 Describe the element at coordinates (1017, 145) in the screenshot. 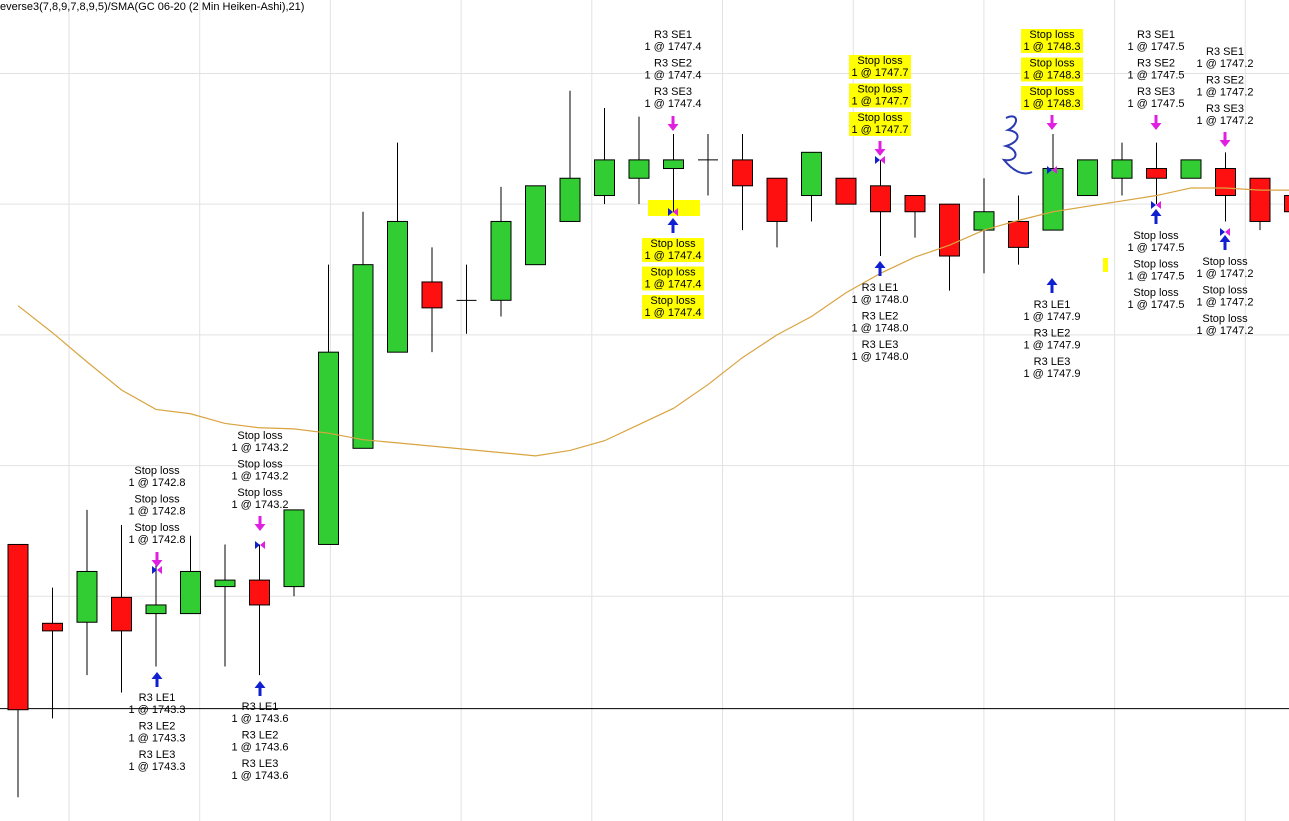

I see `hand-drawn-scribble` at that location.